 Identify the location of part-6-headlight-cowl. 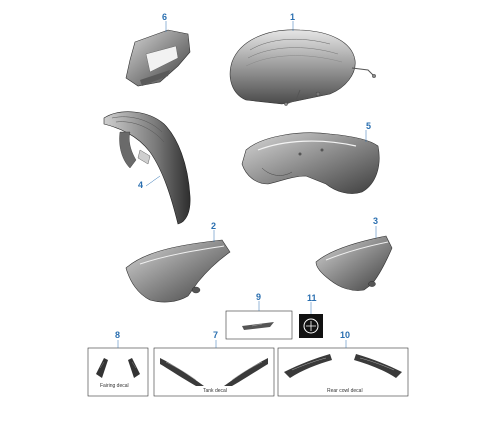
(158, 54).